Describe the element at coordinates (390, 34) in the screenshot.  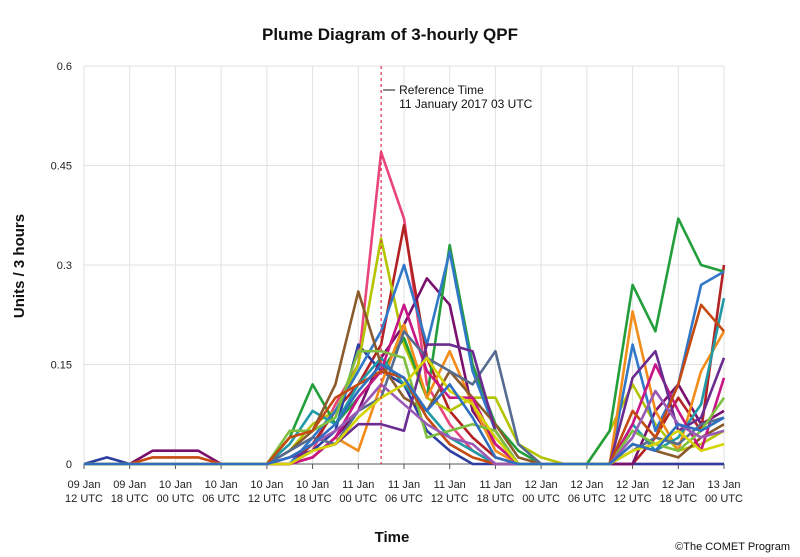
I see `chart-title: Plume Diagram of 3-hourly QPF` at that location.